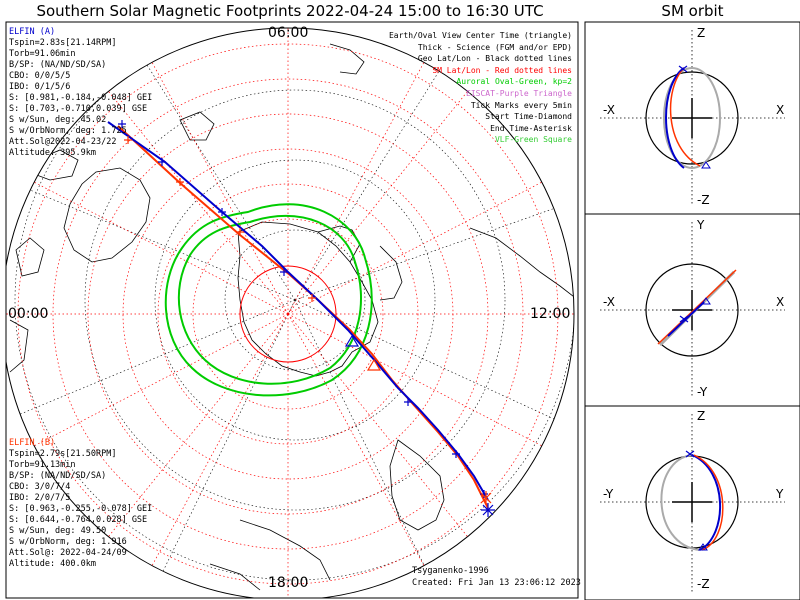 The height and width of the screenshot is (600, 800). What do you see at coordinates (32, 32) in the screenshot?
I see `elfin-a-name: ELFIN (A)` at bounding box center [32, 32].